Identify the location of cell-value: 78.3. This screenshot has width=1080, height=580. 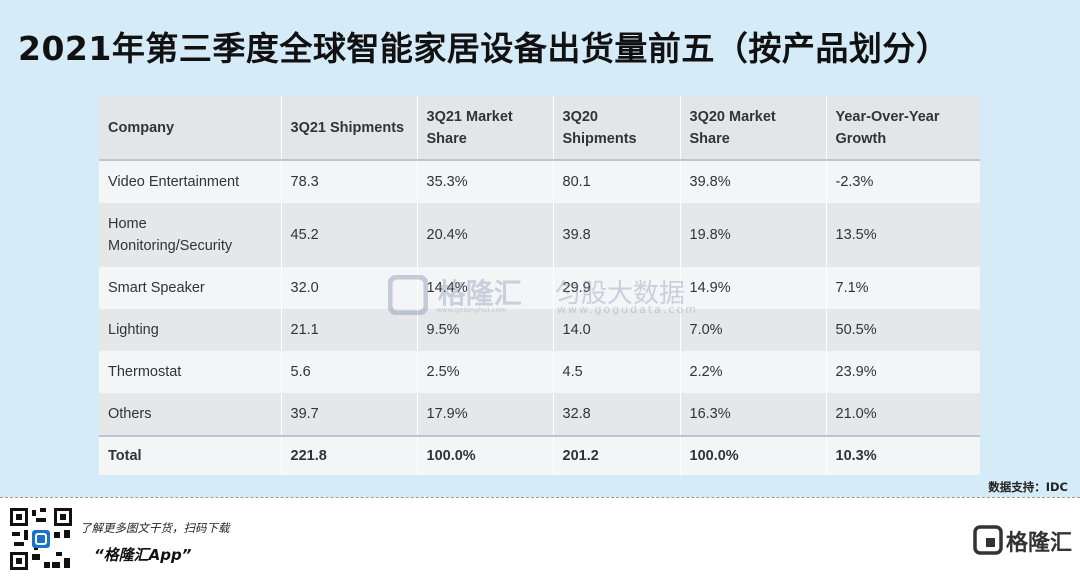
(304, 182).